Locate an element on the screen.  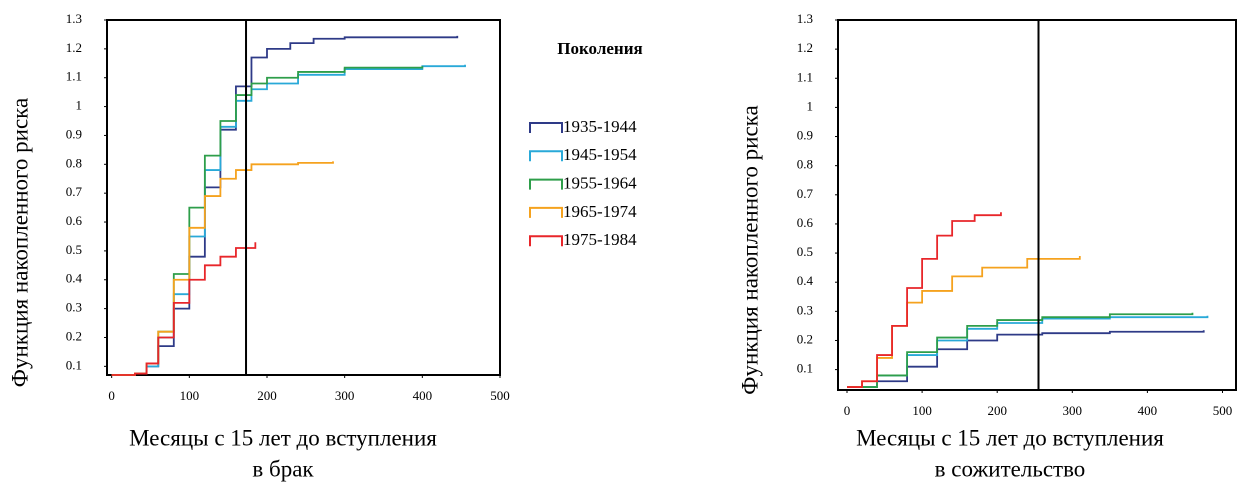
legend-label: 1975-1984 is located at coordinates (600, 239).